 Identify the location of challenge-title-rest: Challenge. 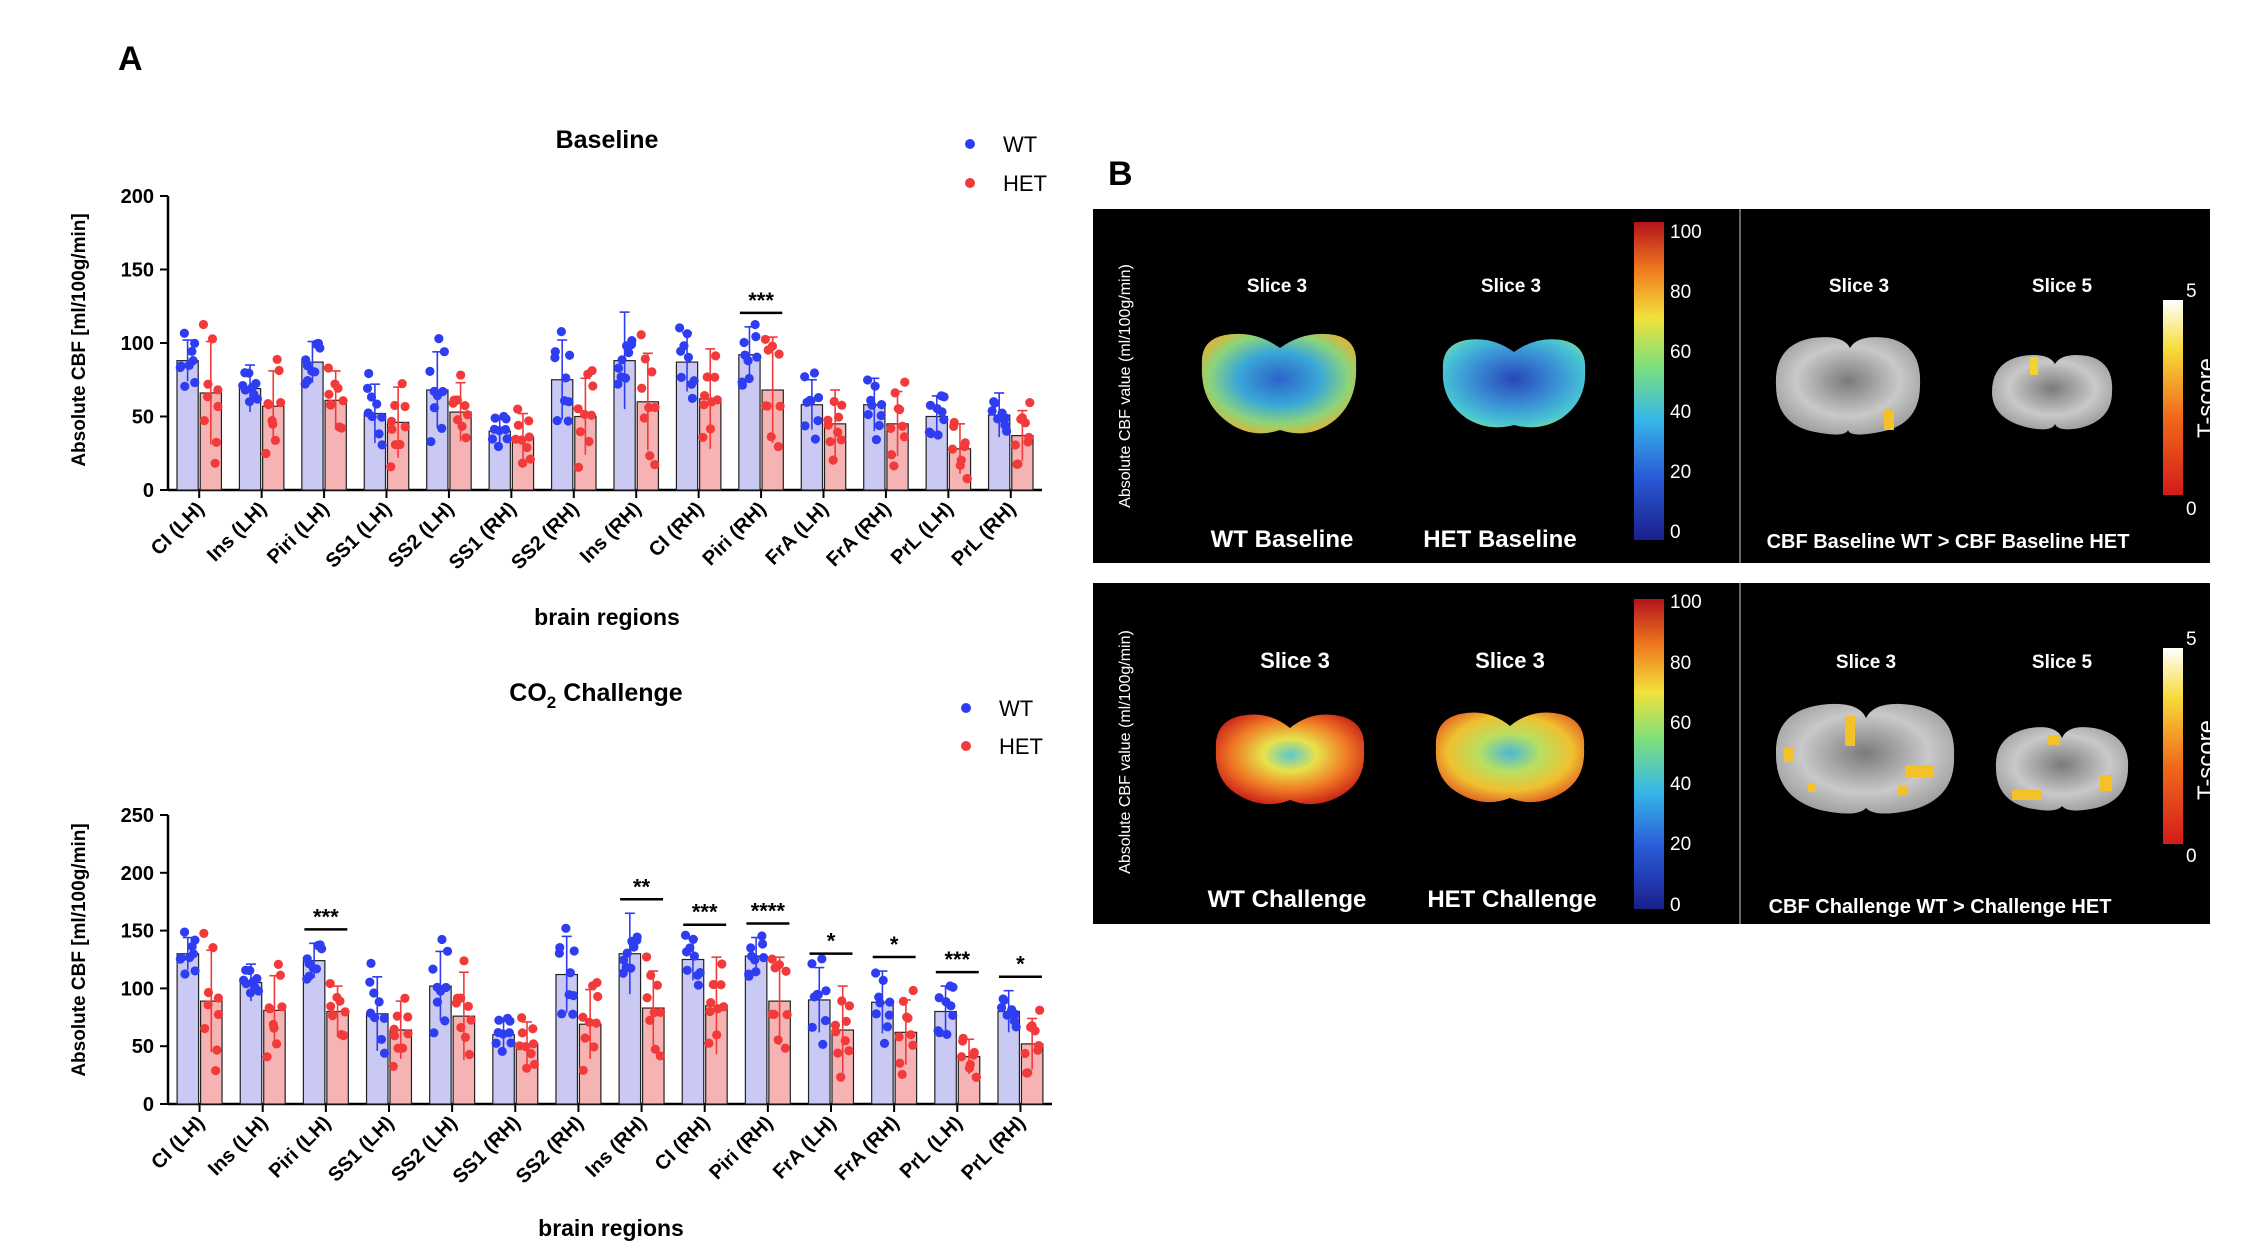
(619, 693).